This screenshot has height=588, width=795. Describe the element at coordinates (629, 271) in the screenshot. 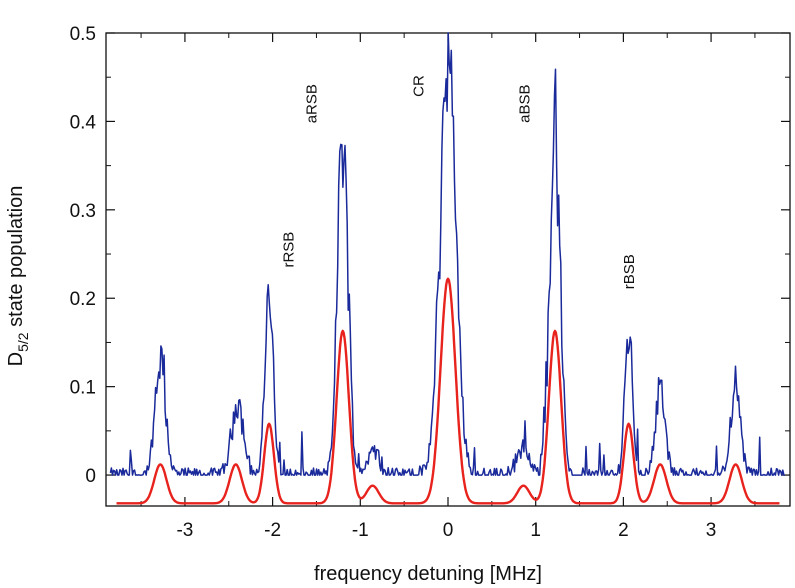

I see `peak-label-rbsb: rBSB` at that location.